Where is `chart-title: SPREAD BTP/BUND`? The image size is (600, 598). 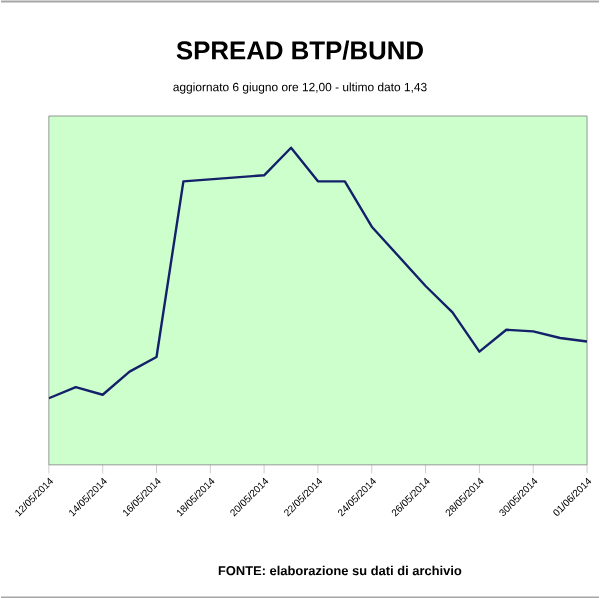 chart-title: SPREAD BTP/BUND is located at coordinates (299, 50).